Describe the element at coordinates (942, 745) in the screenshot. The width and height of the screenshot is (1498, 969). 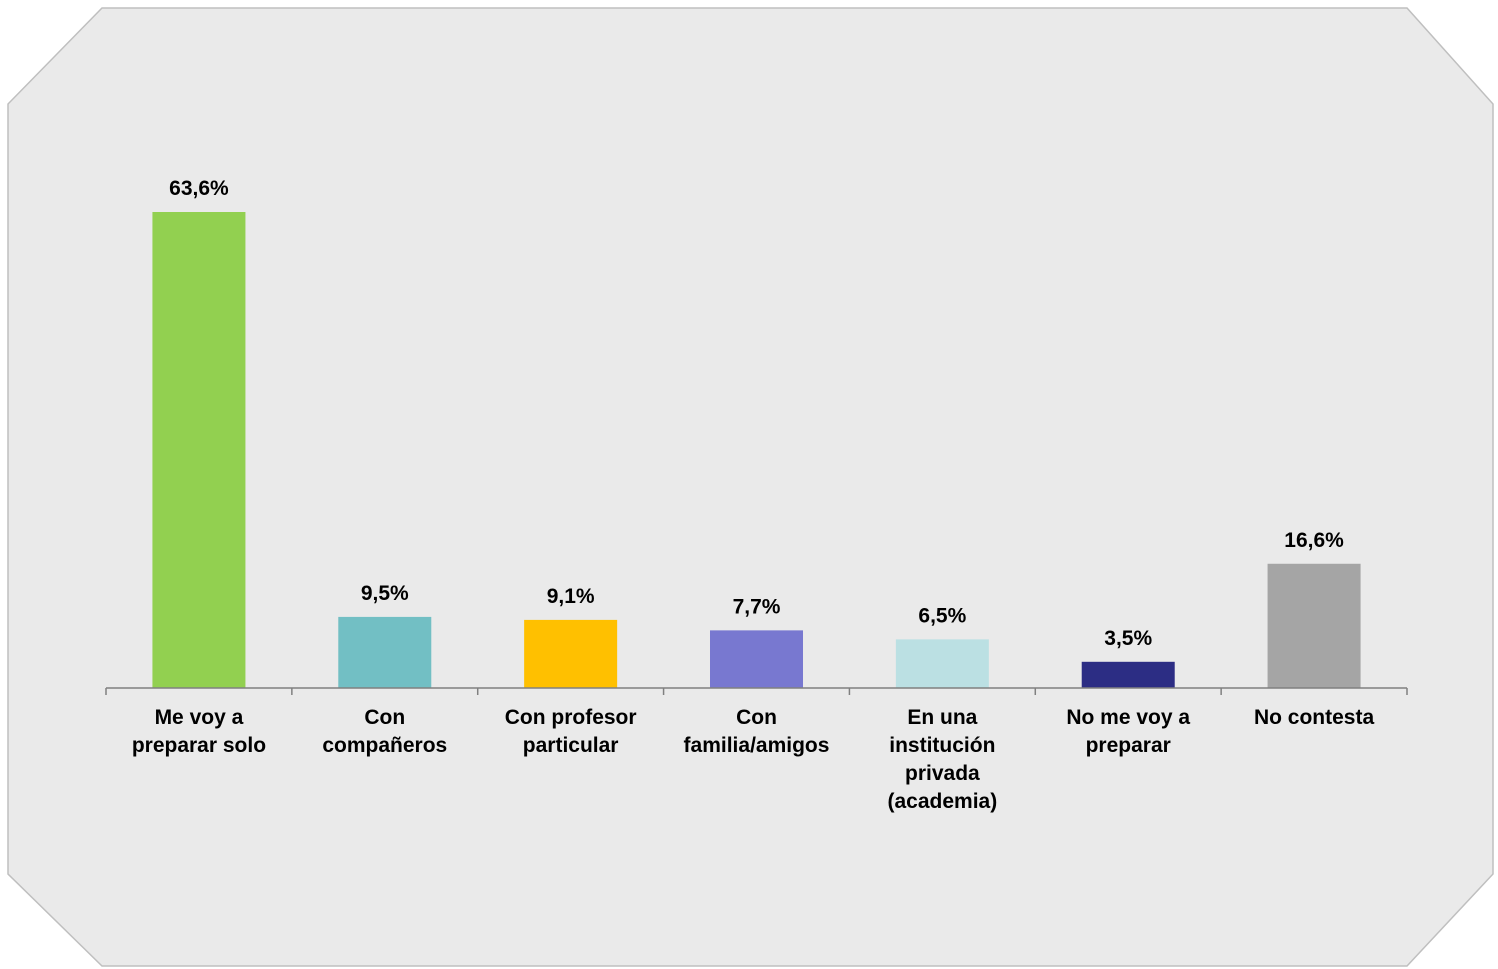
I see `category-label: institución` at that location.